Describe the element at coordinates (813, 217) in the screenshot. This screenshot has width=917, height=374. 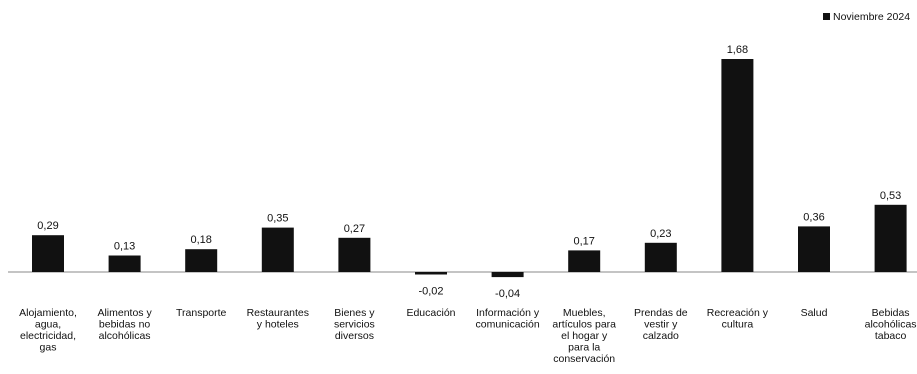
I see `data-label: 0,36` at that location.